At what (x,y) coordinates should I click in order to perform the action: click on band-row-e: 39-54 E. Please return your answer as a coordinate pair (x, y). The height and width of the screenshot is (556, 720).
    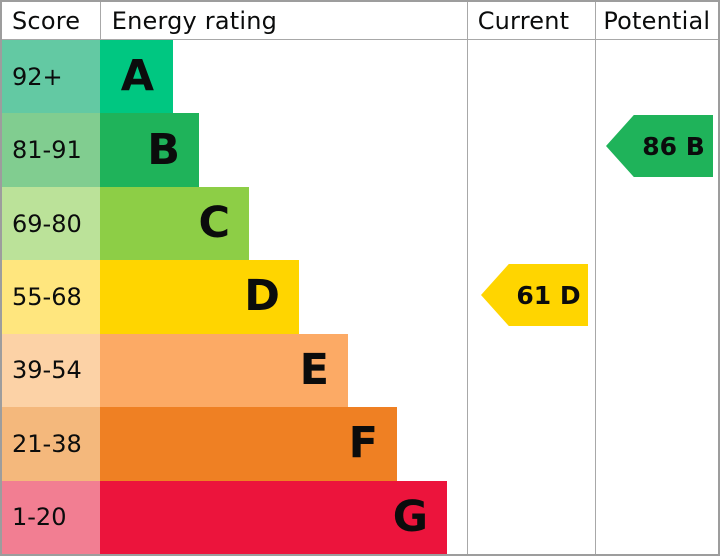
    Looking at the image, I should click on (360, 370).